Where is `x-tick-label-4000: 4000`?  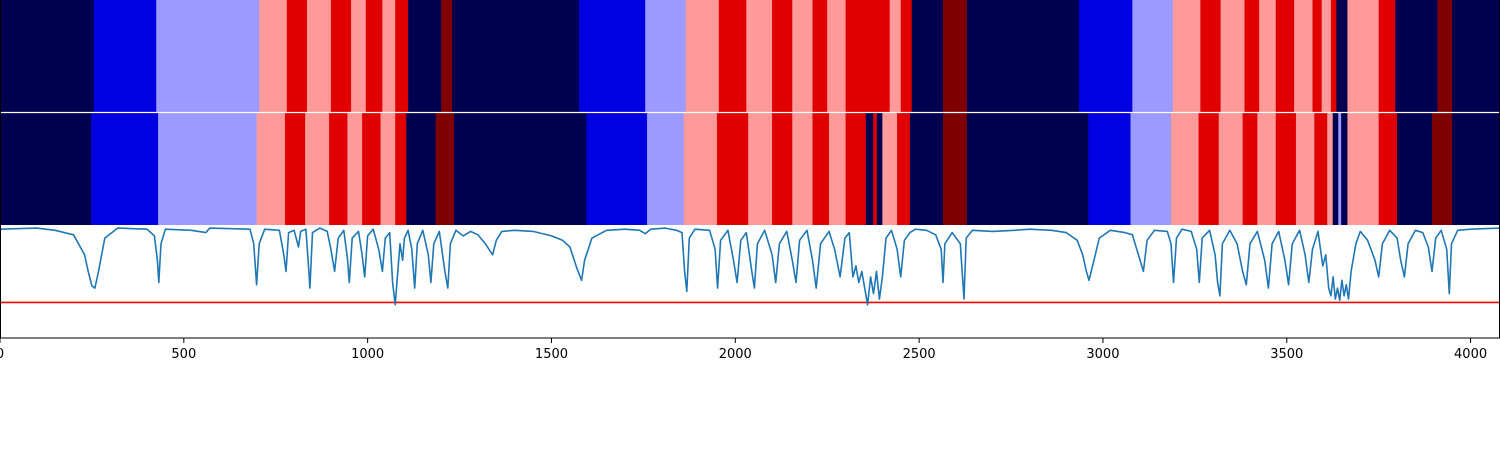 x-tick-label-4000: 4000 is located at coordinates (1470, 354).